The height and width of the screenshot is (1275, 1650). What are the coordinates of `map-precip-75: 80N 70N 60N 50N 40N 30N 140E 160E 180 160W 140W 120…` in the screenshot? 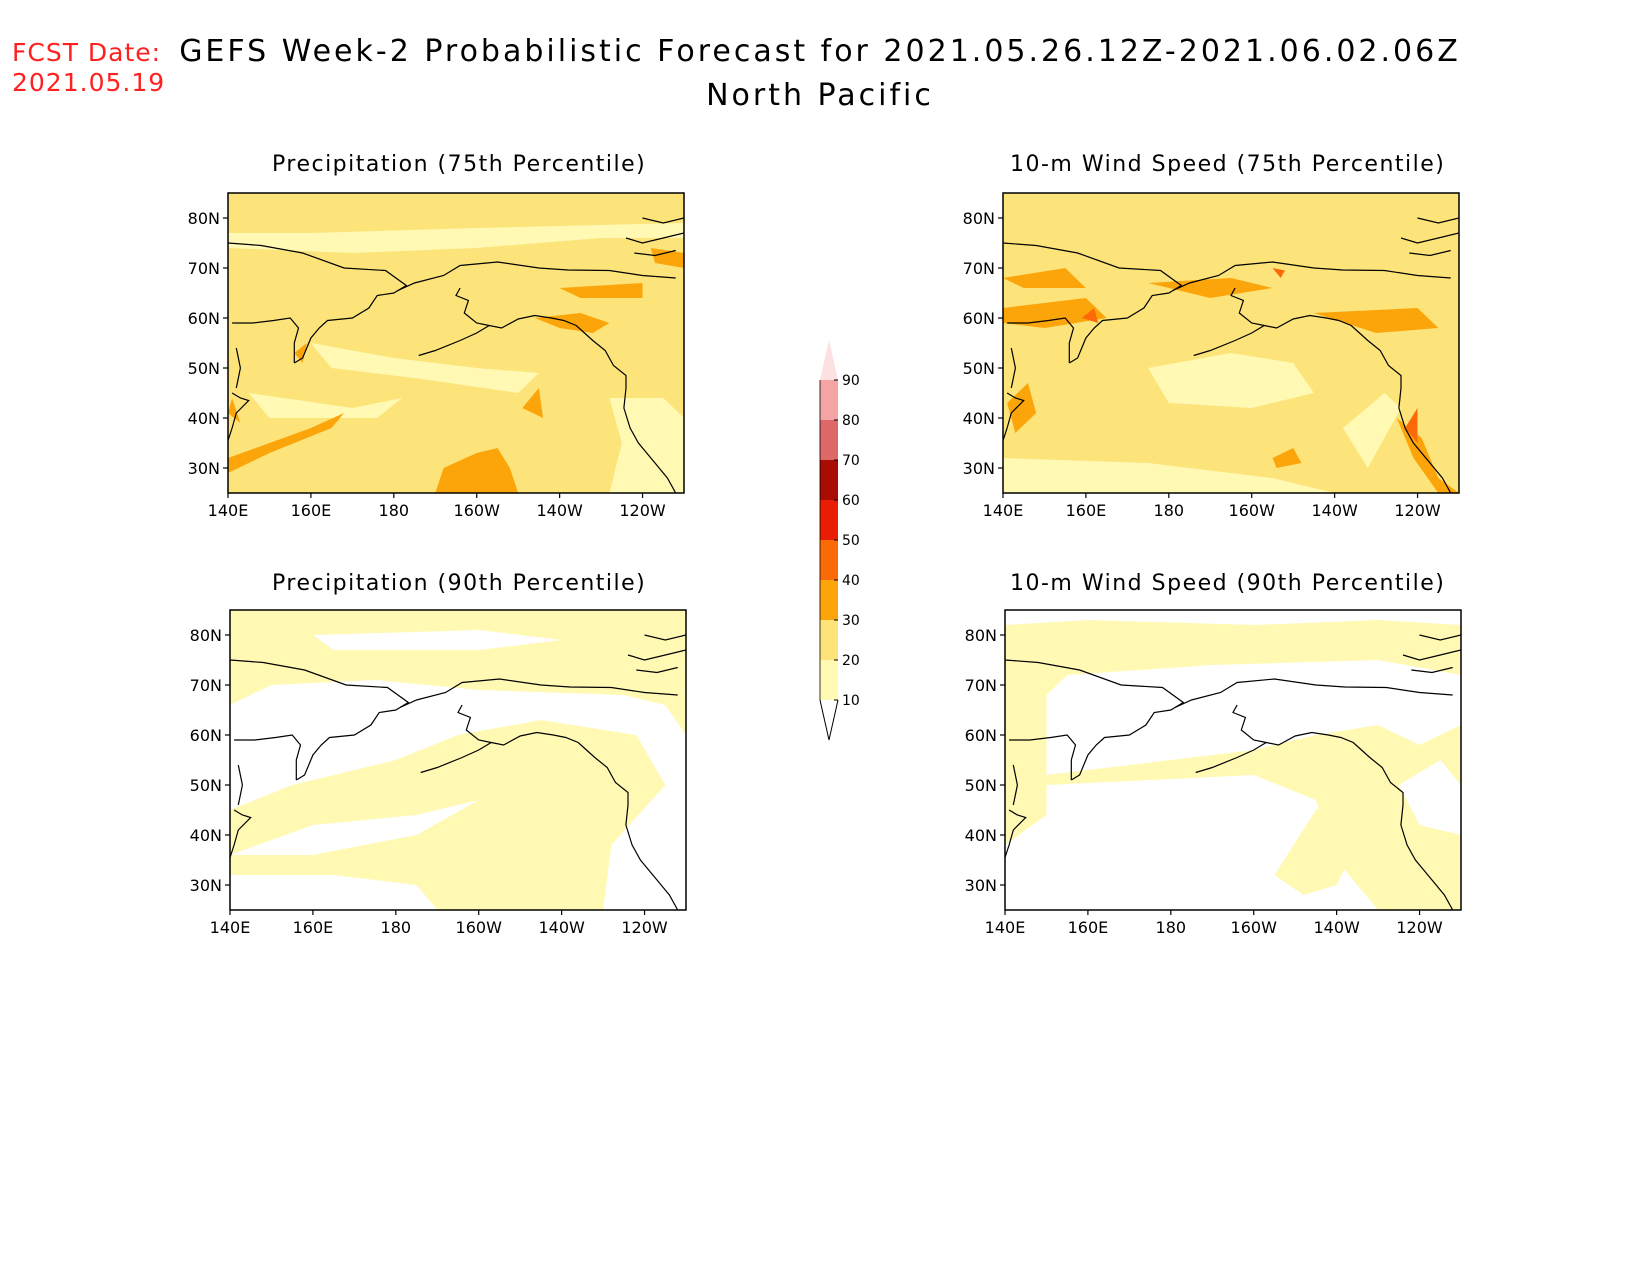 It's located at (436, 356).